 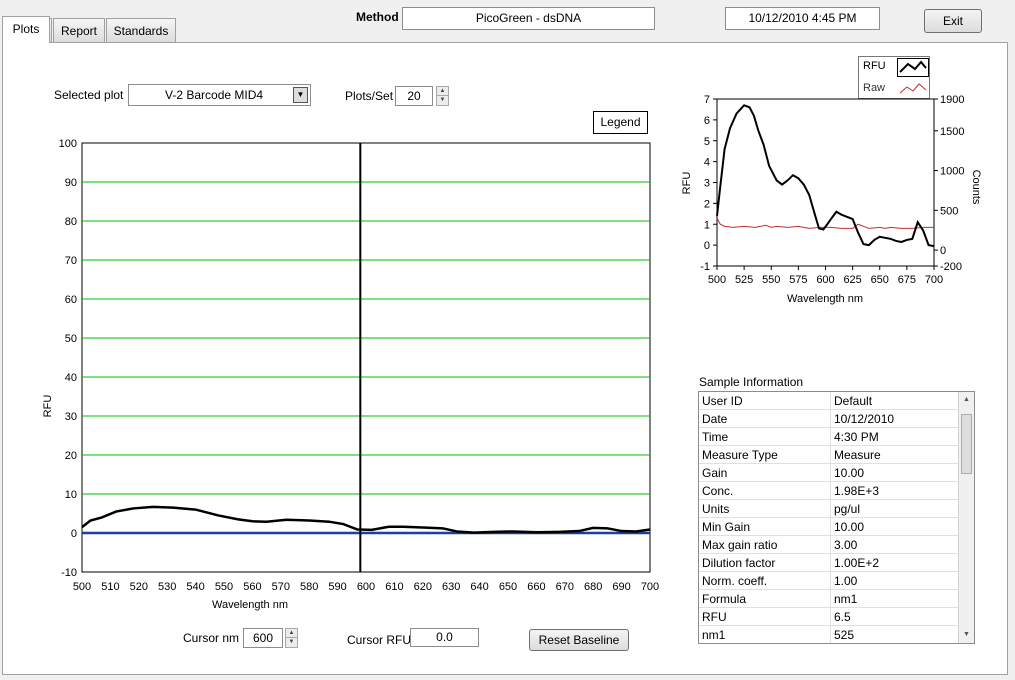 I want to click on main-y-axis-label: RFU, so click(x=48, y=406).